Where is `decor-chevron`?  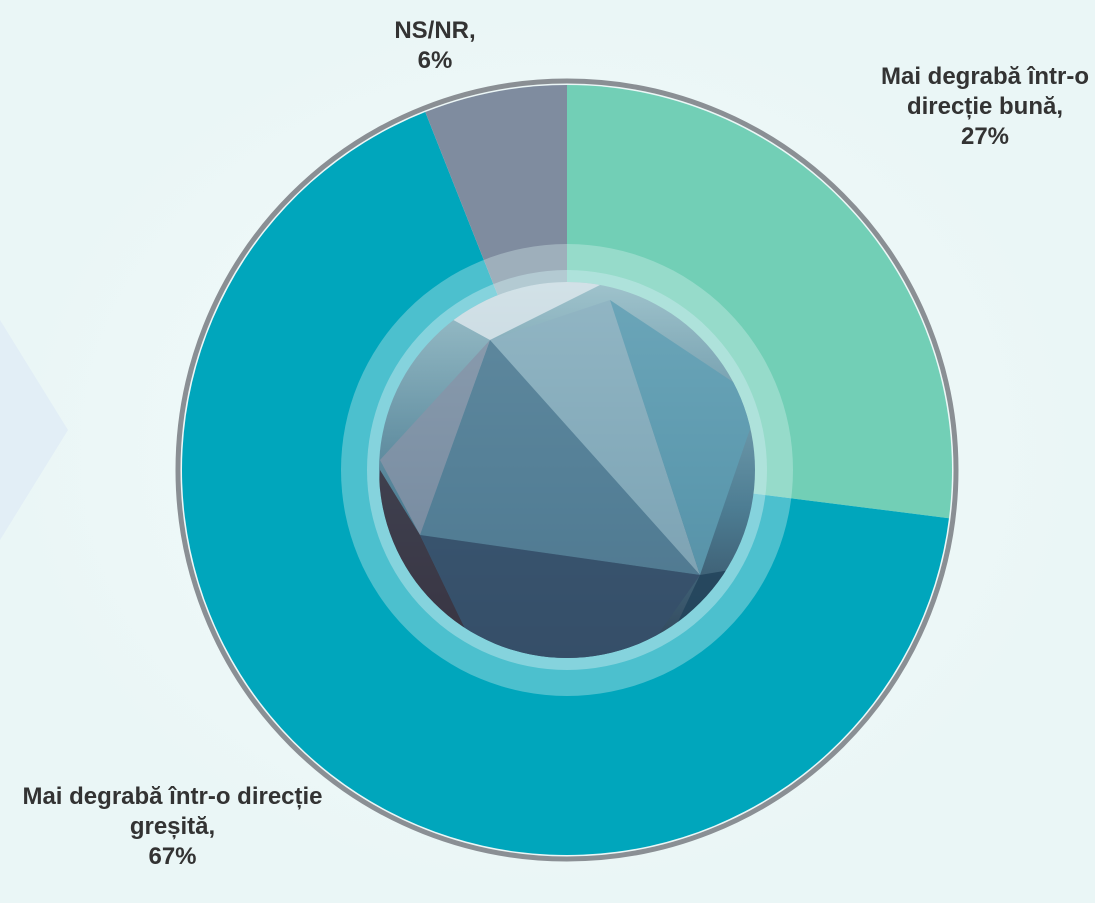 decor-chevron is located at coordinates (34, 430).